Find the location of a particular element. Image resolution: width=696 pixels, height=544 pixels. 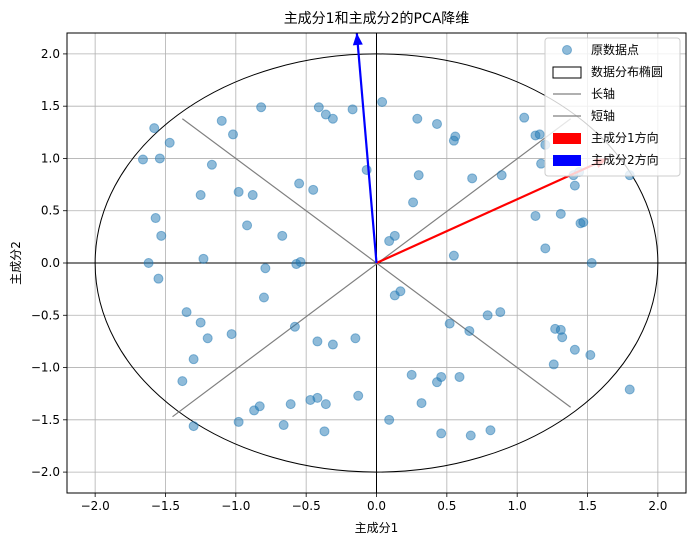

x-tick-label-2: −1.0 is located at coordinates (235, 506).